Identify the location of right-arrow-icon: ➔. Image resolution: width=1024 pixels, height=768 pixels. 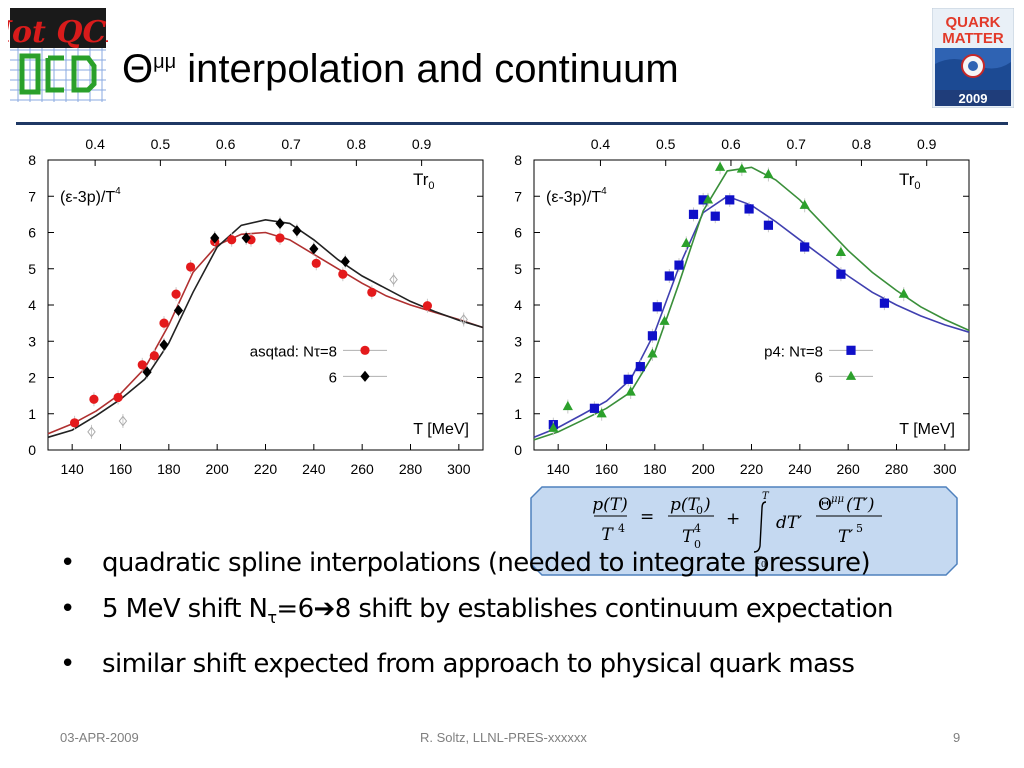
(324, 609).